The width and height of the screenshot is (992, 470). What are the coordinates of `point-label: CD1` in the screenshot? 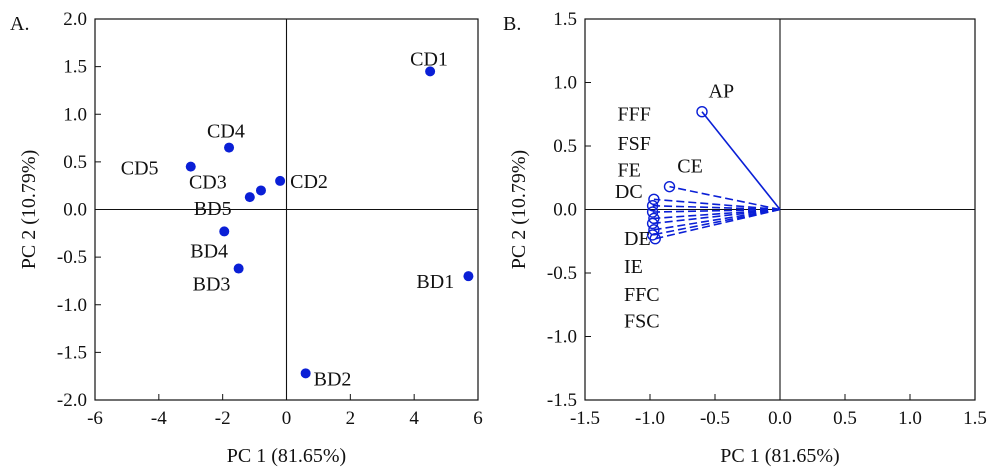 It's located at (429, 59).